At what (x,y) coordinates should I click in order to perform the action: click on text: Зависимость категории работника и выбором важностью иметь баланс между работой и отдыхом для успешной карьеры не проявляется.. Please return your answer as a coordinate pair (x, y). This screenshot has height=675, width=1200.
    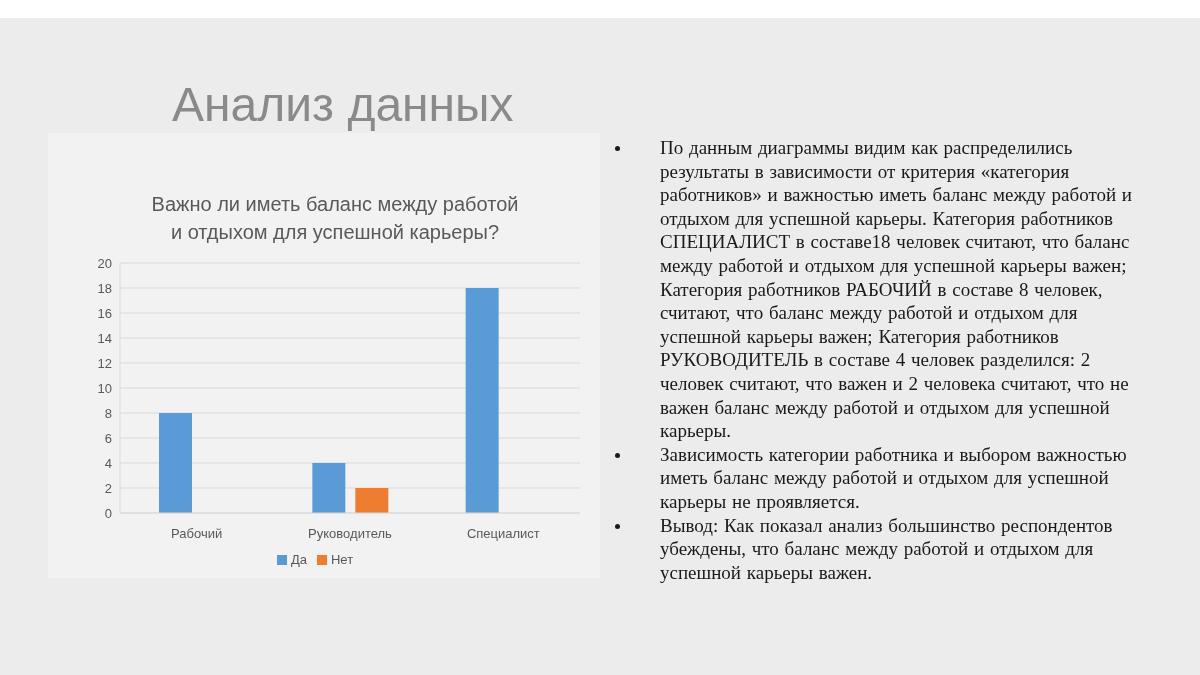
    Looking at the image, I should click on (893, 477).